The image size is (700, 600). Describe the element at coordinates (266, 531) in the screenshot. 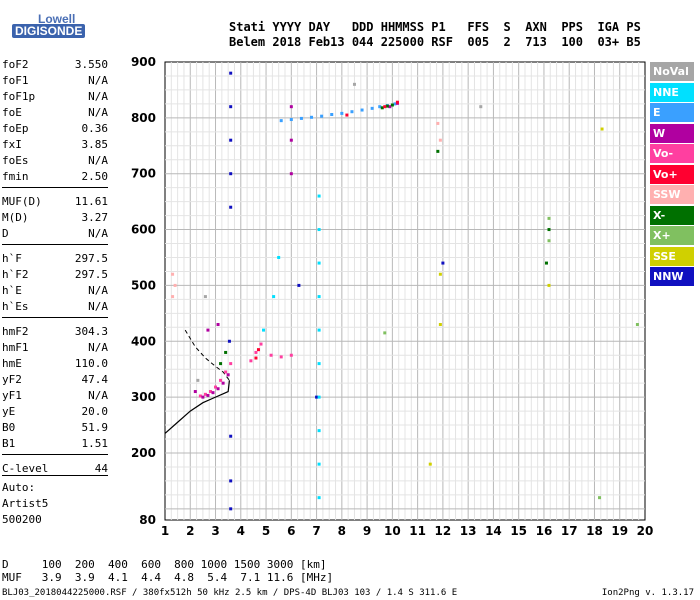

I see `x-tick-label: 5` at that location.